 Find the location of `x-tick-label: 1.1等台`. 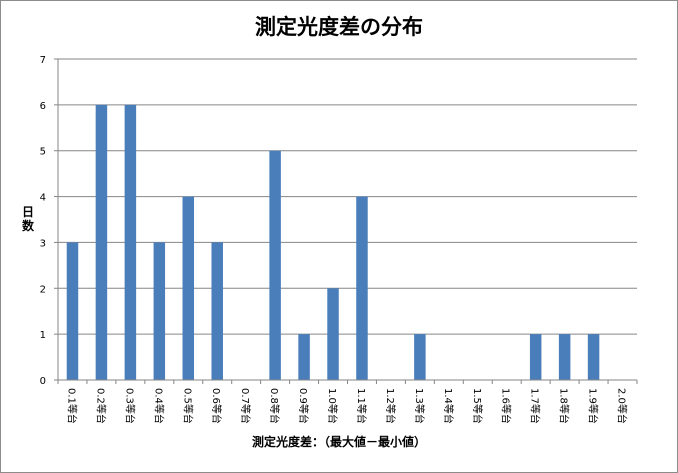

x-tick-label: 1.1等台 is located at coordinates (361, 406).